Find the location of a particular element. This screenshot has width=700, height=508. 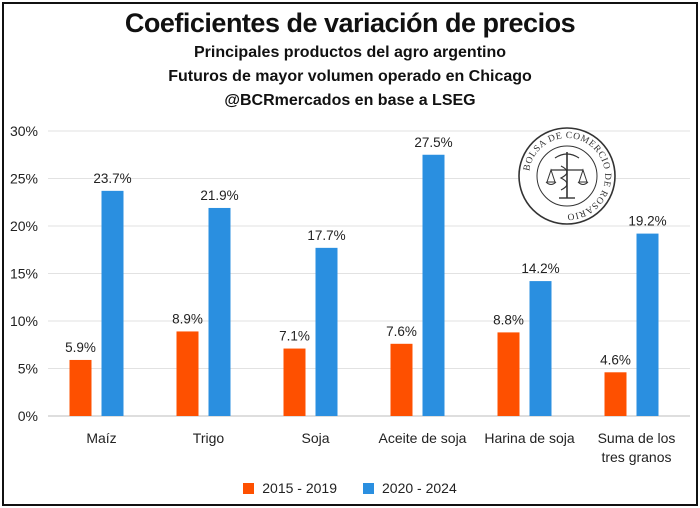

legend-swatch-2020-2024 is located at coordinates (368, 488).